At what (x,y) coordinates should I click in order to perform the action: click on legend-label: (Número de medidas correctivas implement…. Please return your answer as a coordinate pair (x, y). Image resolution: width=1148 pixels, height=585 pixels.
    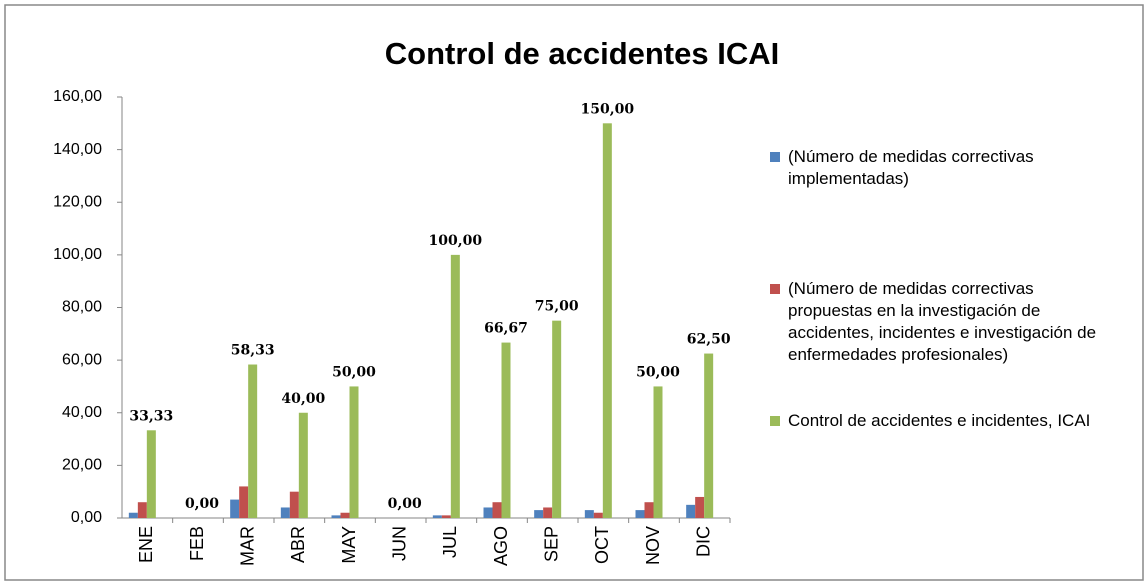
    Looking at the image, I should click on (911, 167).